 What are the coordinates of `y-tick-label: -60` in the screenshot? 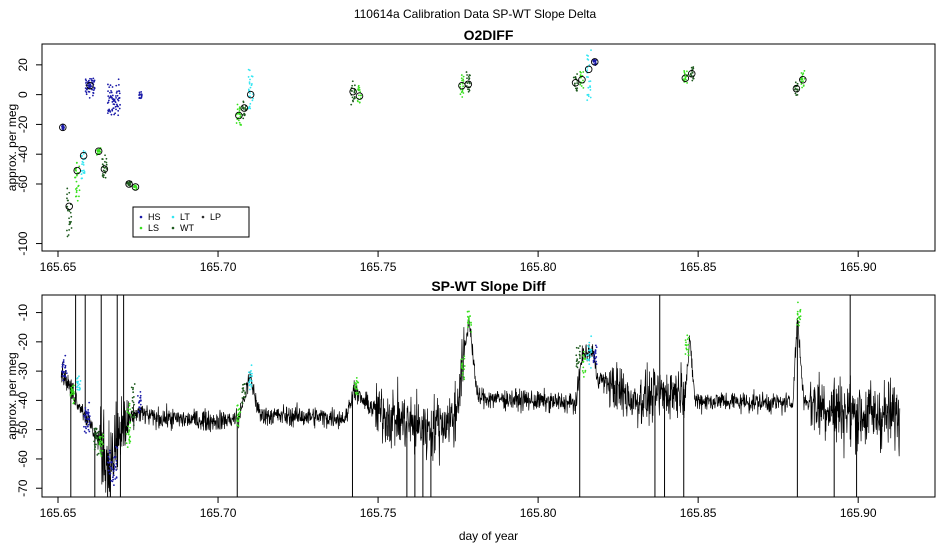 It's located at (23, 184).